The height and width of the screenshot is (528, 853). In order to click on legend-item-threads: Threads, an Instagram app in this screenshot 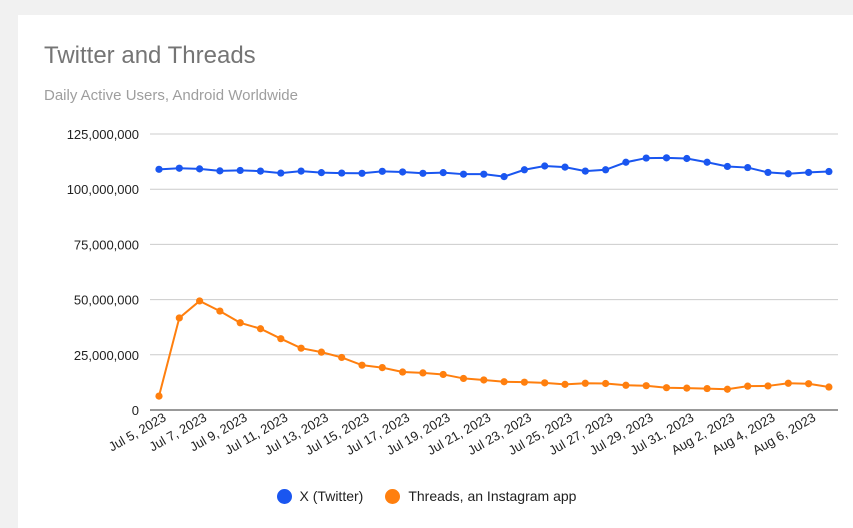, I will do `click(480, 496)`.